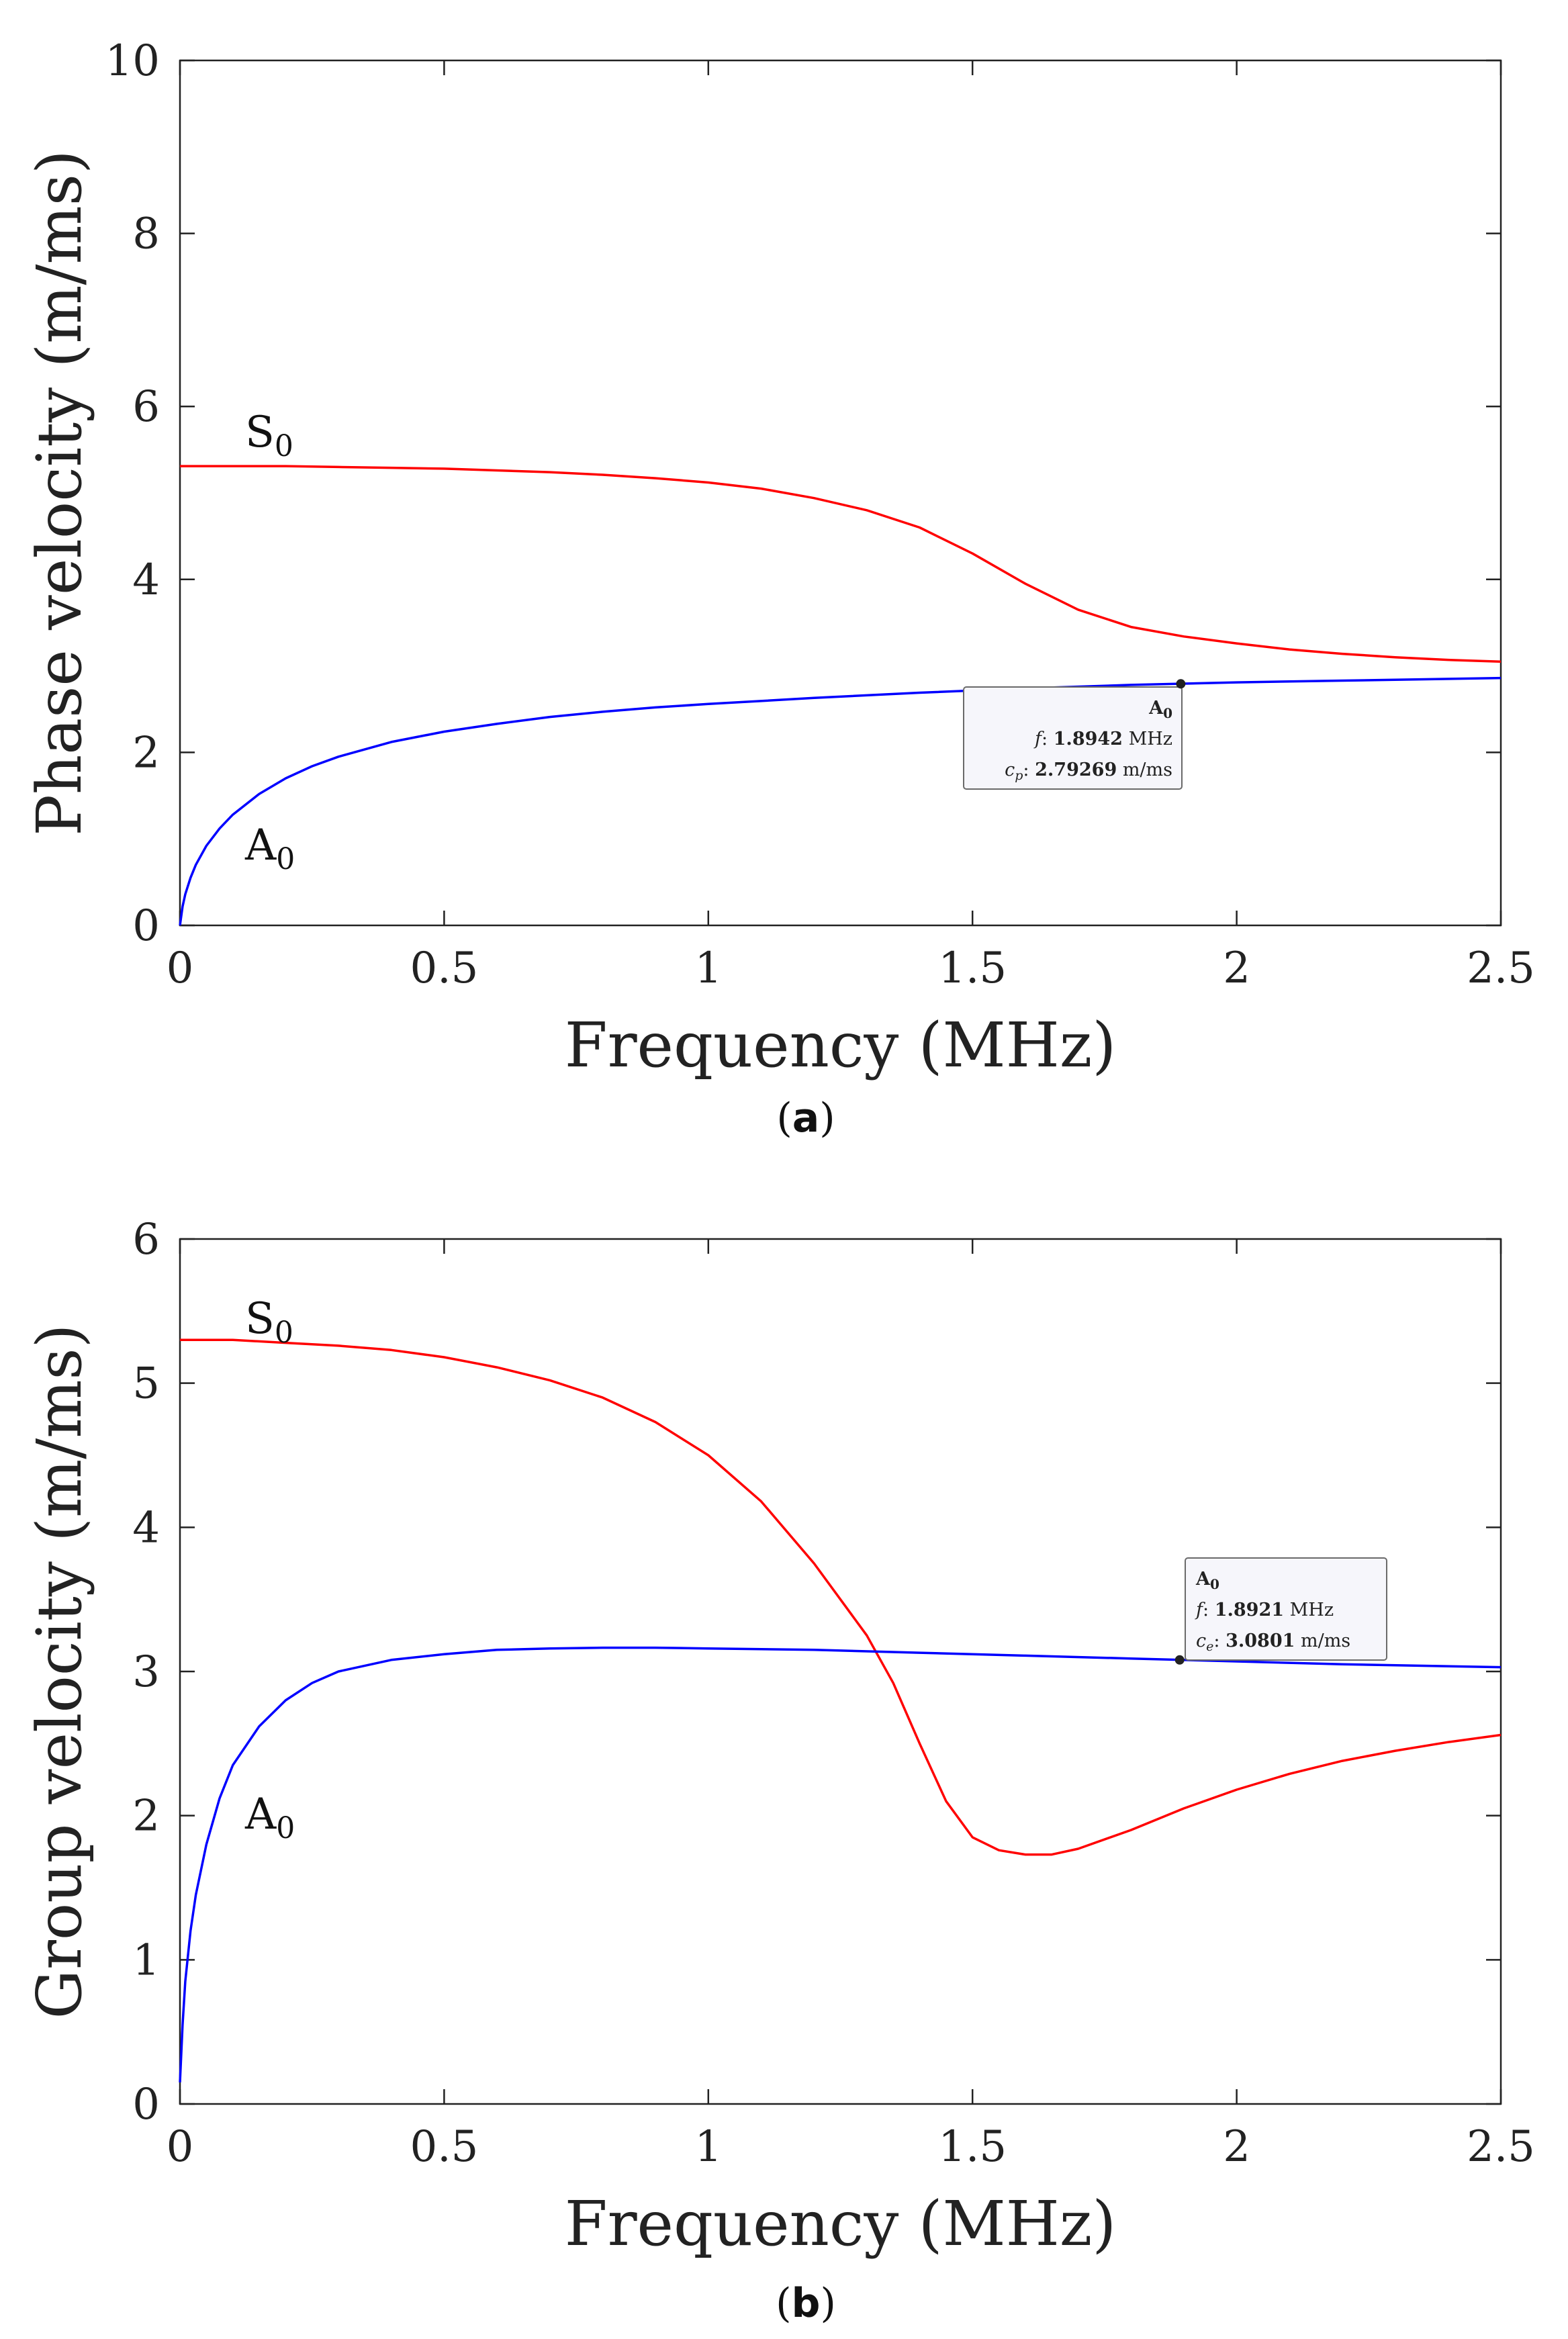 The width and height of the screenshot is (1568, 2339). What do you see at coordinates (1088, 771) in the screenshot?
I see `datatip-velocity: cp: 2.79269 m/ms` at bounding box center [1088, 771].